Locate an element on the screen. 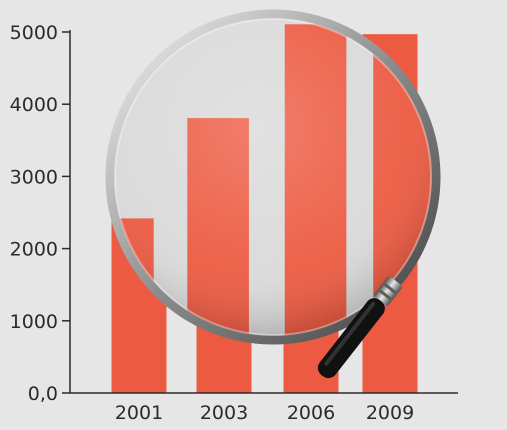 Image resolution: width=507 pixels, height=430 pixels. x-tick-label: 2001 is located at coordinates (139, 413).